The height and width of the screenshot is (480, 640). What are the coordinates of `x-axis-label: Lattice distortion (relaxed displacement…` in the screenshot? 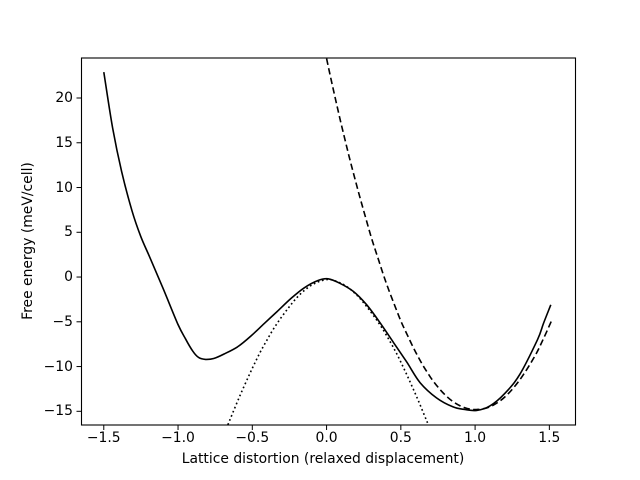 It's located at (323, 459).